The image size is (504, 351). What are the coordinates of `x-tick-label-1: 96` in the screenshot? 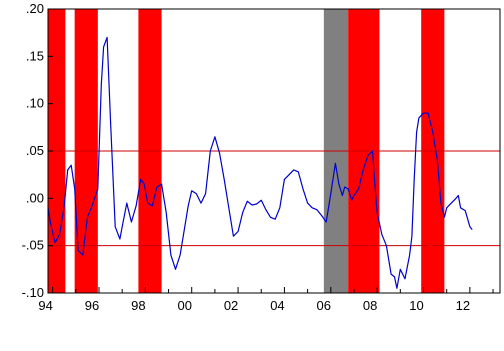 It's located at (92, 305).